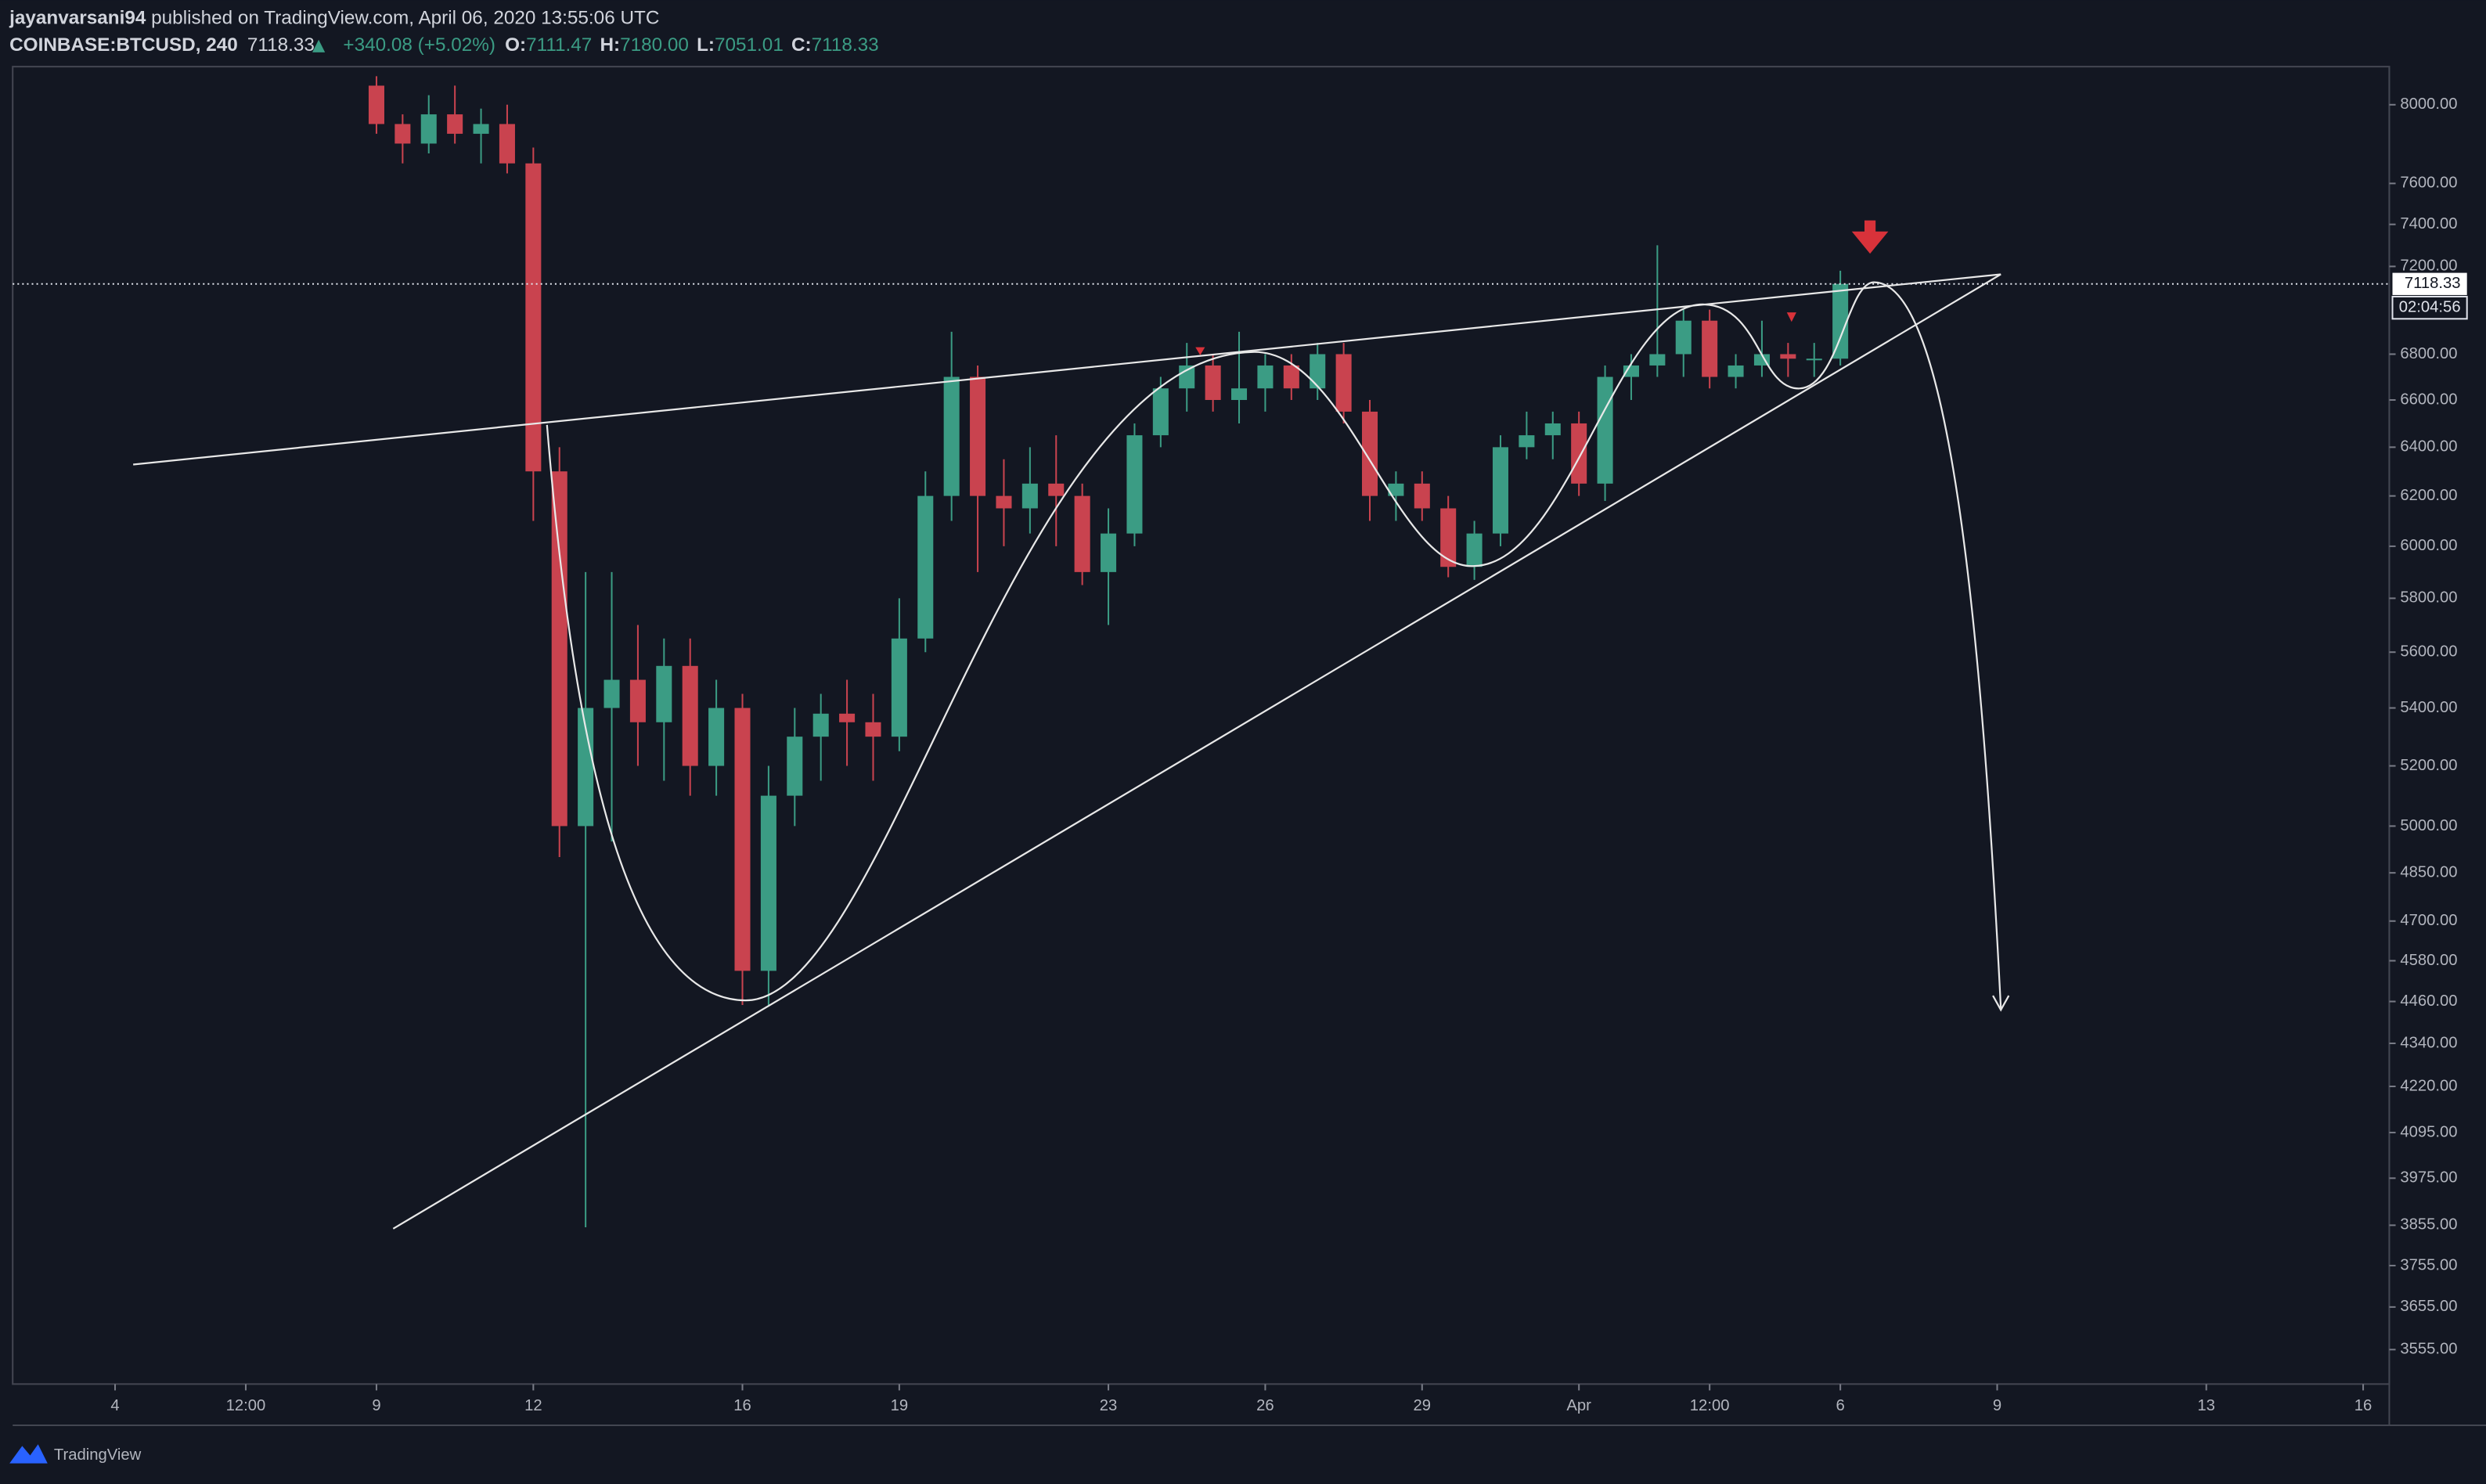 The image size is (2486, 1484). I want to click on countdown: 02:04:56, so click(2430, 306).